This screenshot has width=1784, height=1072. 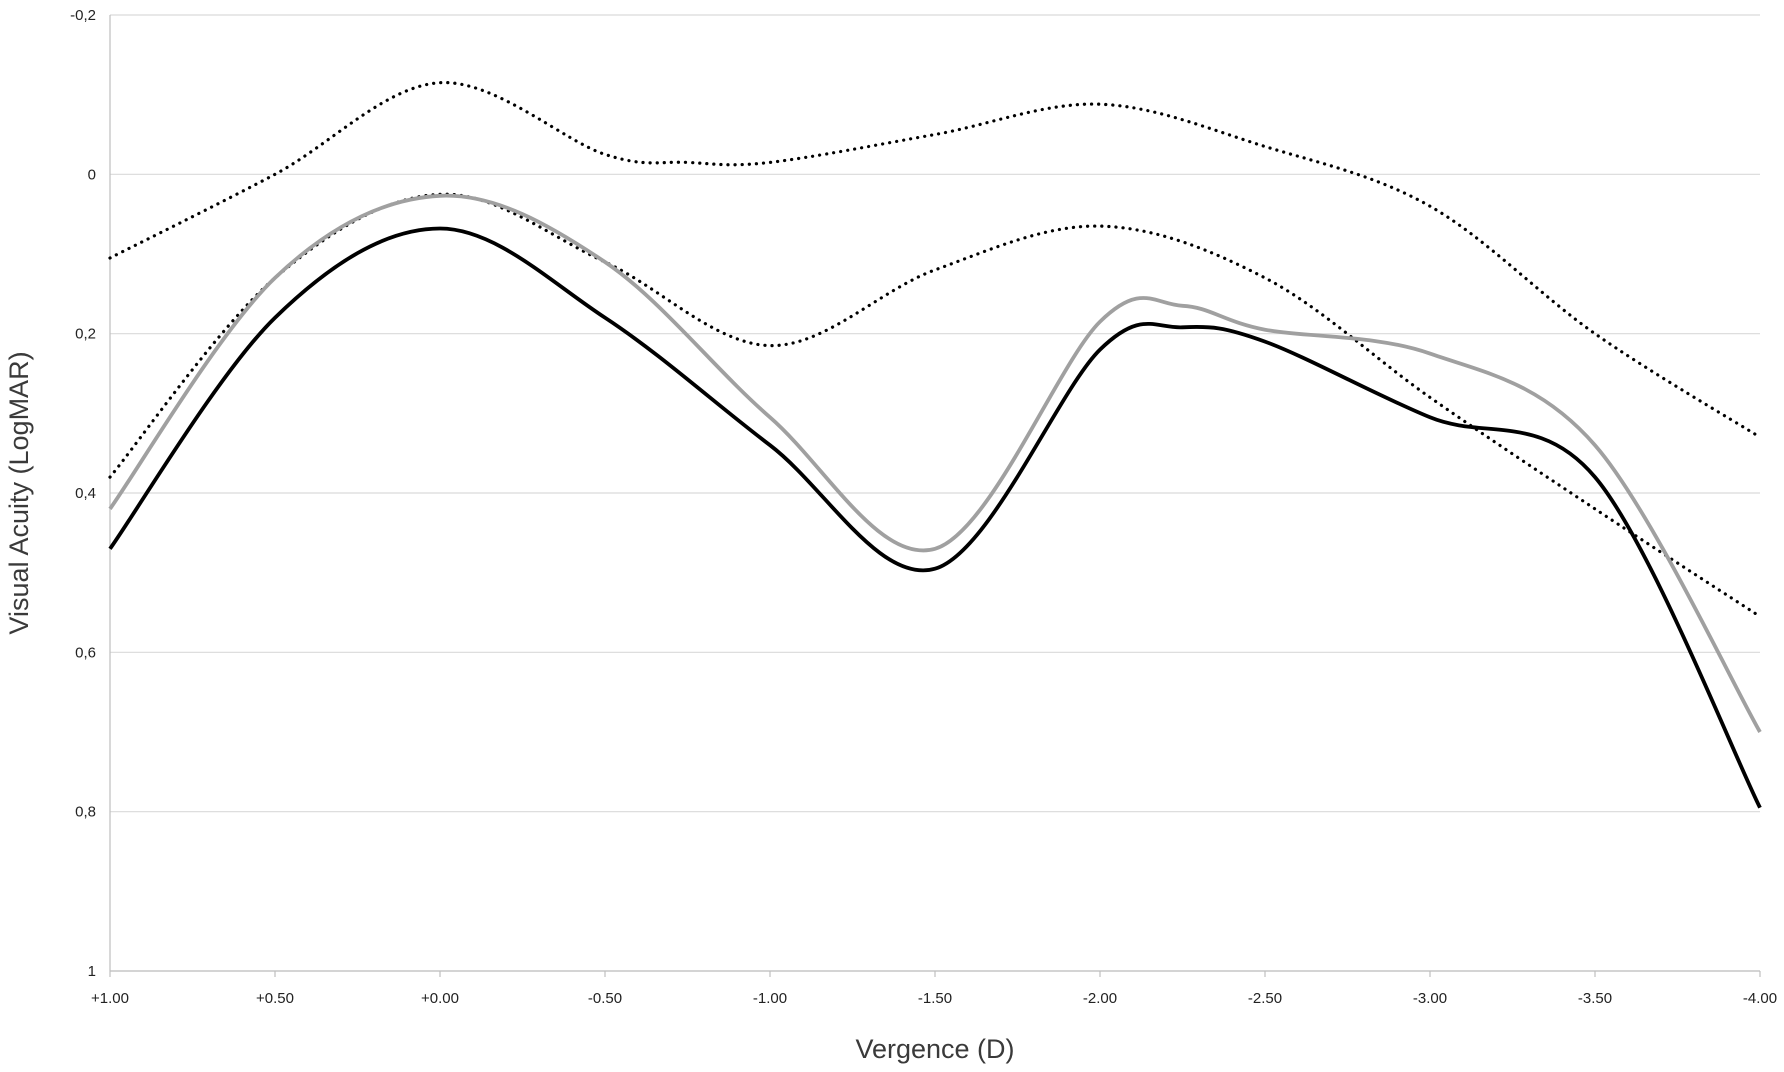 What do you see at coordinates (83, 15) in the screenshot?
I see `y-tick-label: -0,2` at bounding box center [83, 15].